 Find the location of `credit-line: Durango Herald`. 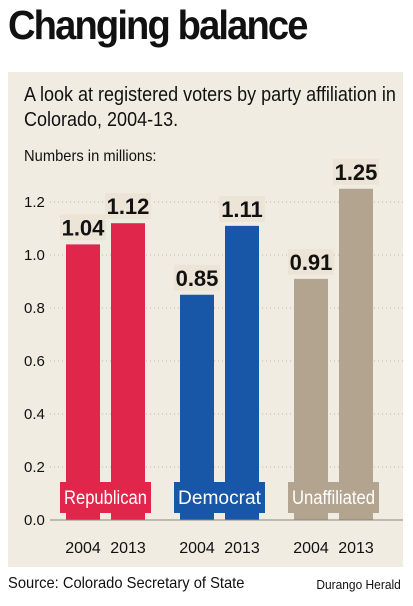

credit-line: Durango Herald is located at coordinates (358, 584).